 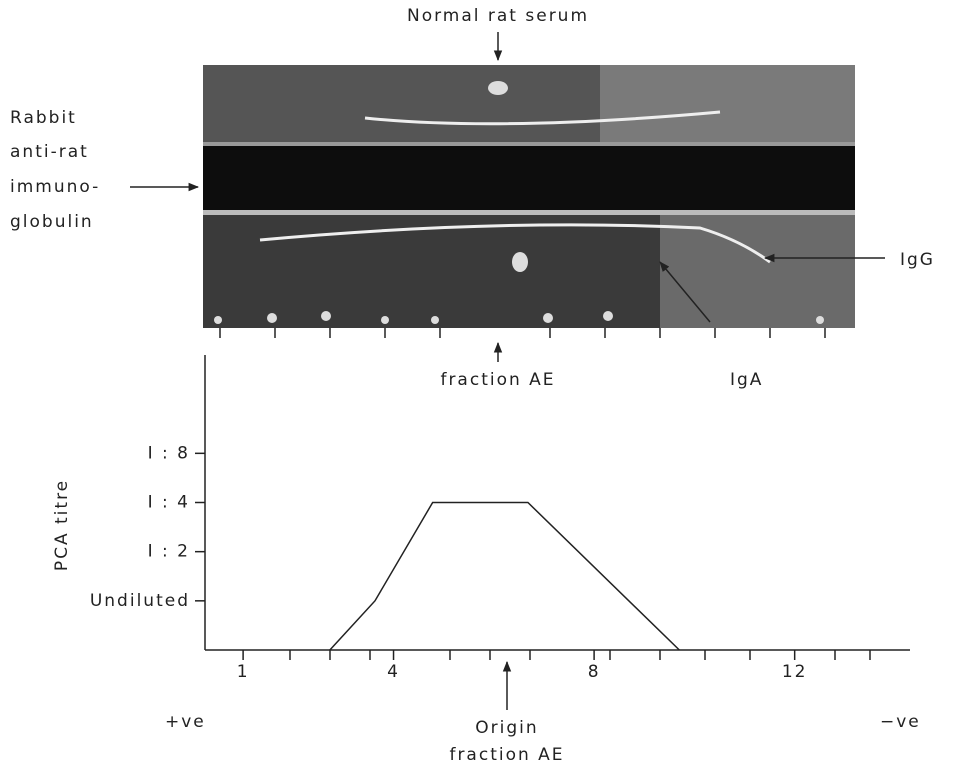 What do you see at coordinates (795, 672) in the screenshot?
I see `x-tick-label: 12` at bounding box center [795, 672].